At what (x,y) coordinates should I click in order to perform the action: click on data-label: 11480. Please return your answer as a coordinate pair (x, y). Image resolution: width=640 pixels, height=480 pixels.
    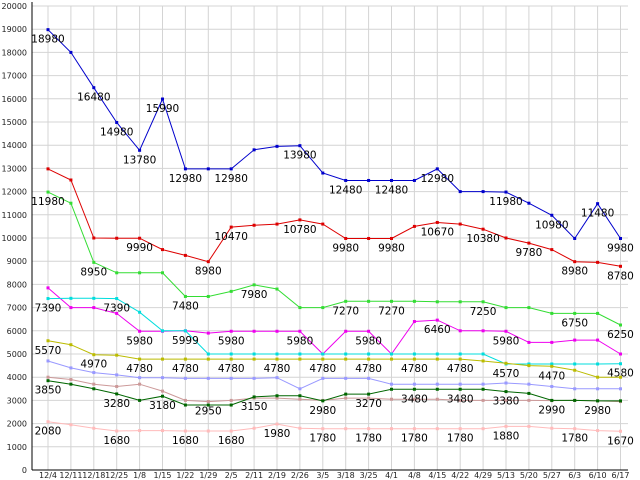
    Looking at the image, I should click on (597, 214).